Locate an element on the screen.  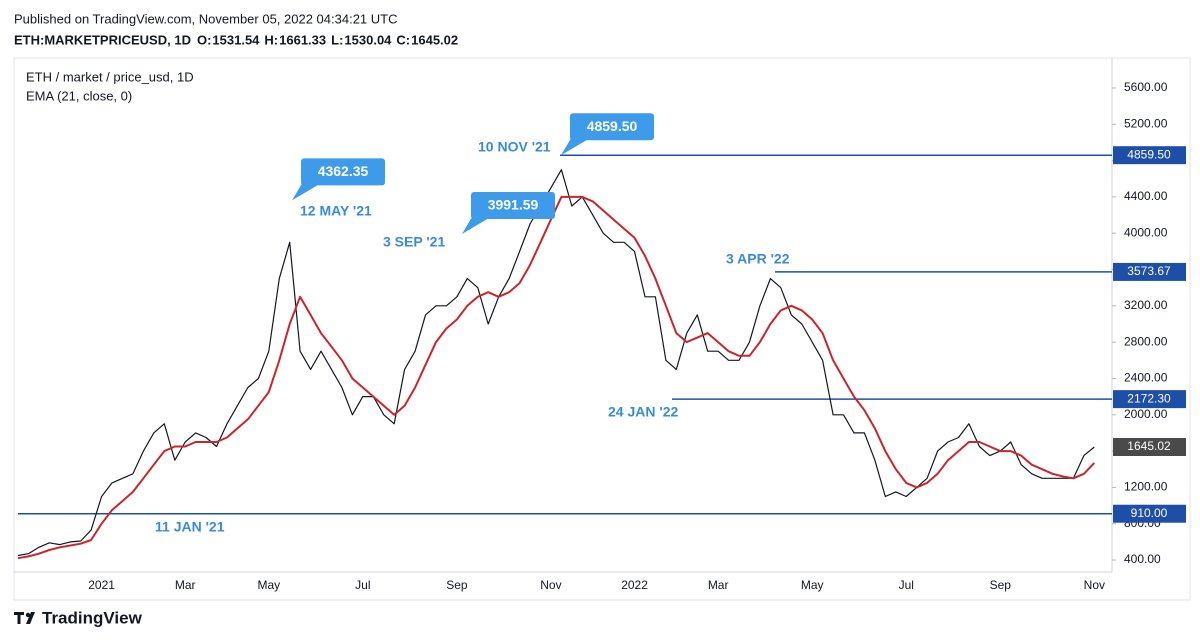
y-tick-label: 2400.00 is located at coordinates (1146, 378).